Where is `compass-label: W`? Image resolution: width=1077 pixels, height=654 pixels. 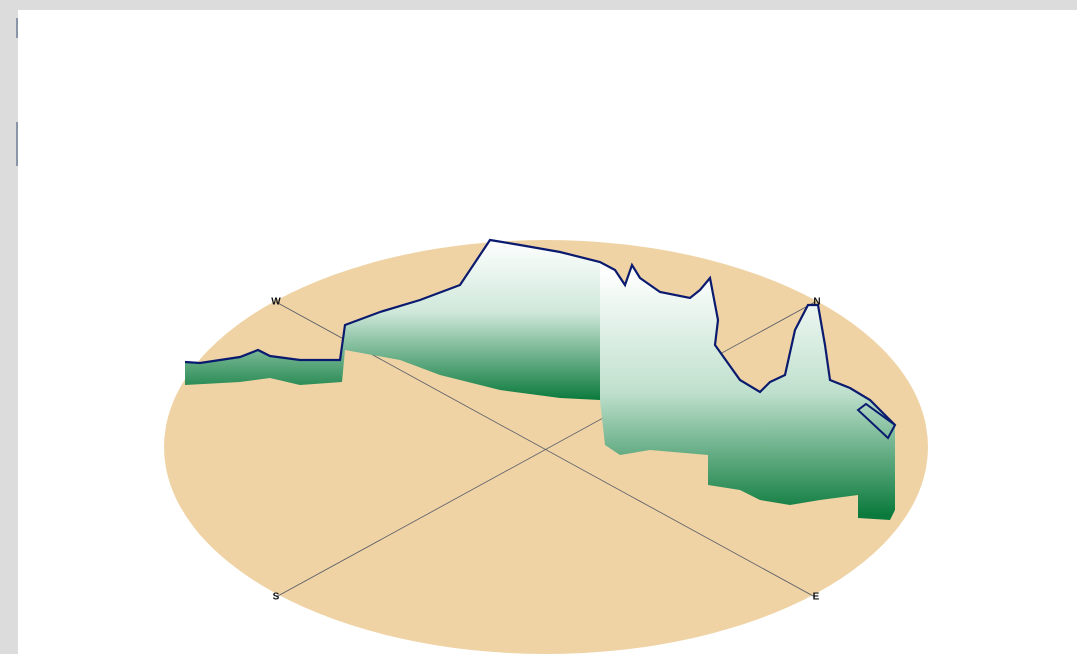
compass-label: W is located at coordinates (276, 302).